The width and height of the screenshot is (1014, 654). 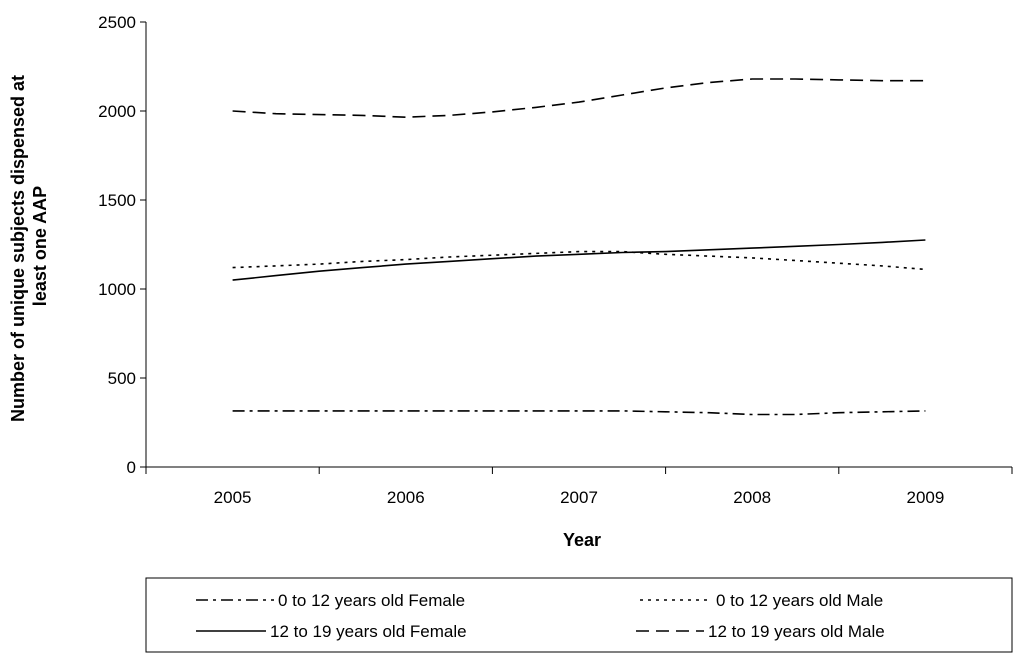 I want to click on legend-label: 12 to 19 years old Female, so click(x=368, y=631).